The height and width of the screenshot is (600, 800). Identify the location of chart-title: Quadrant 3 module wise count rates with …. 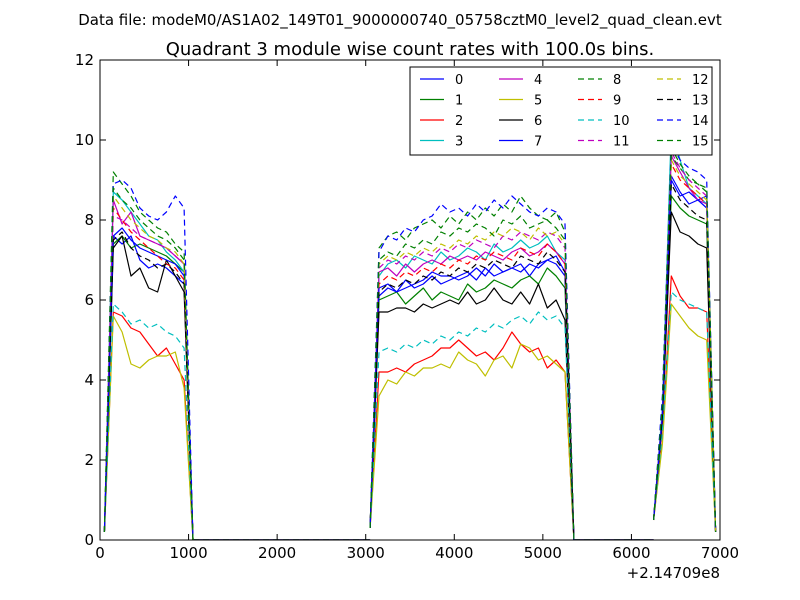
(410, 49).